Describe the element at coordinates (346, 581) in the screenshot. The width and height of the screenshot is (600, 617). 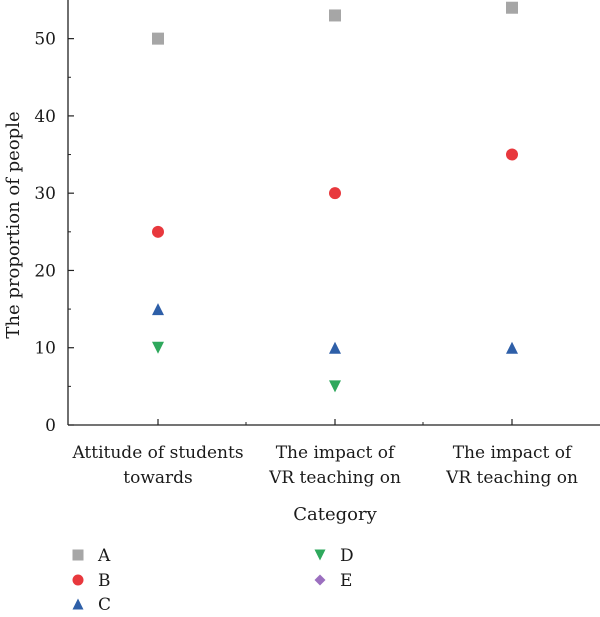
I see `legend-label-e: E` at that location.